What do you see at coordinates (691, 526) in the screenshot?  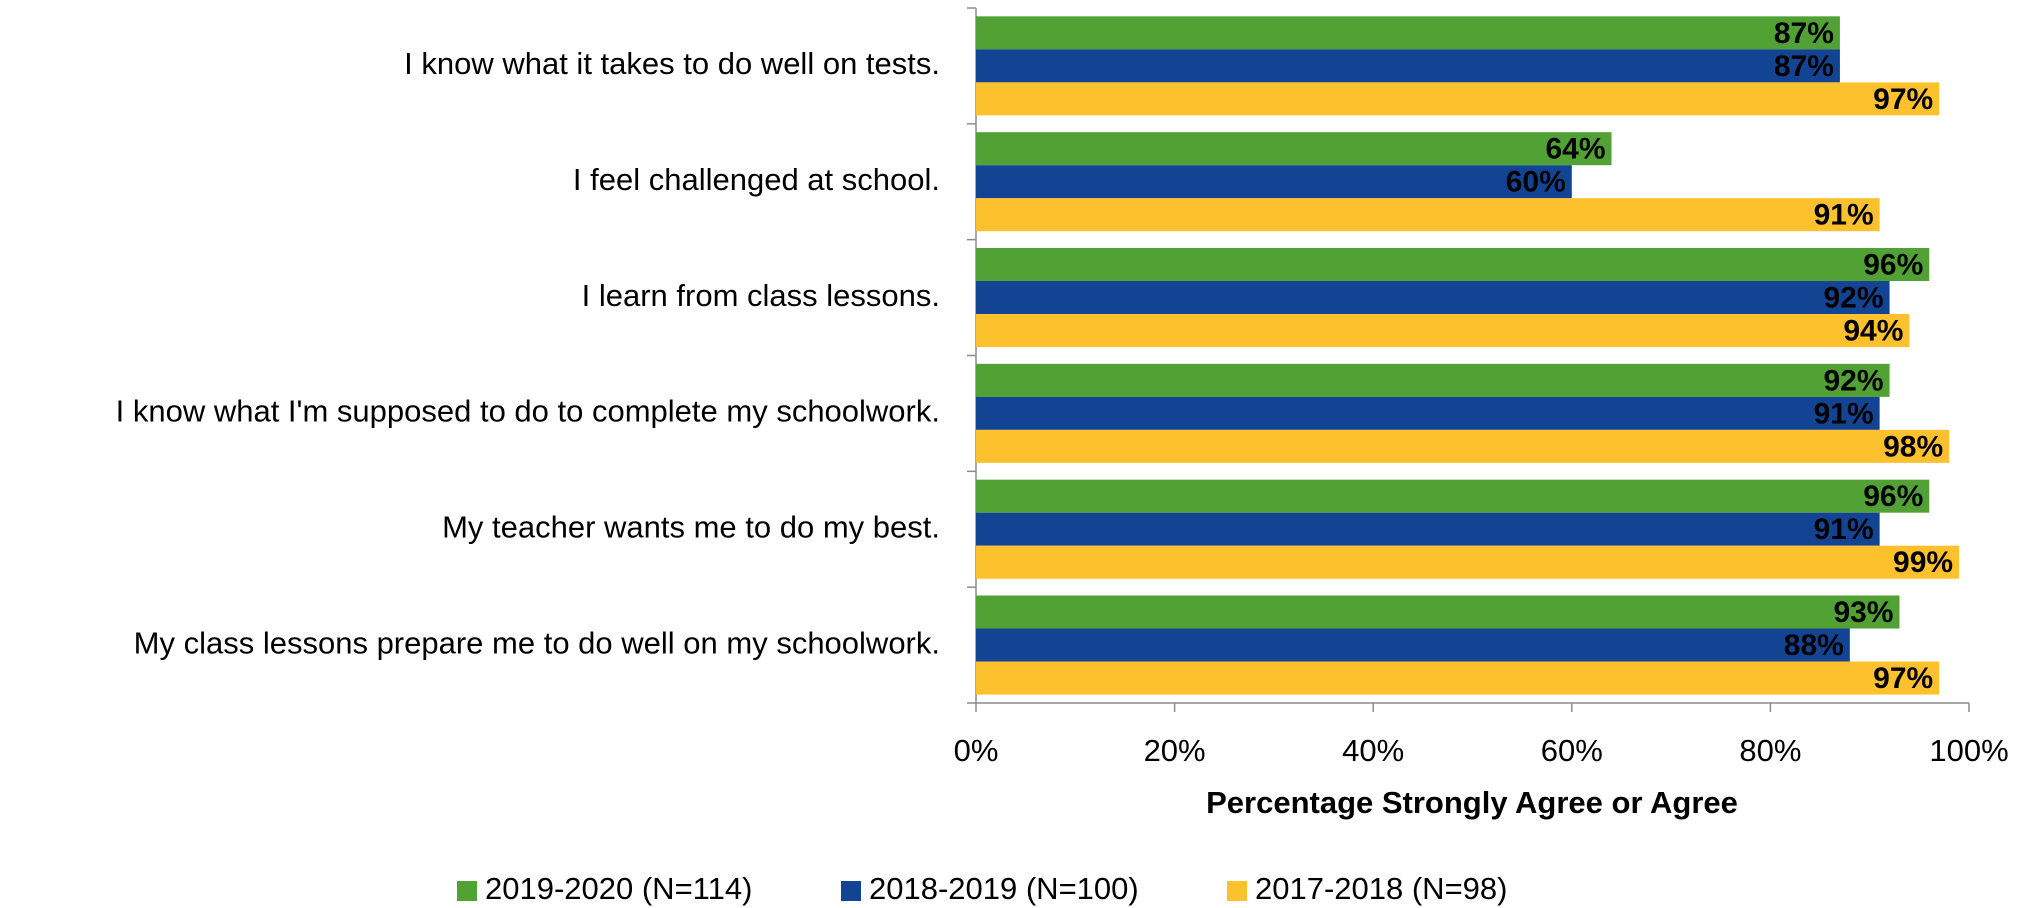 I see `y-tick-label: My teacher wants me to do my best.` at bounding box center [691, 526].